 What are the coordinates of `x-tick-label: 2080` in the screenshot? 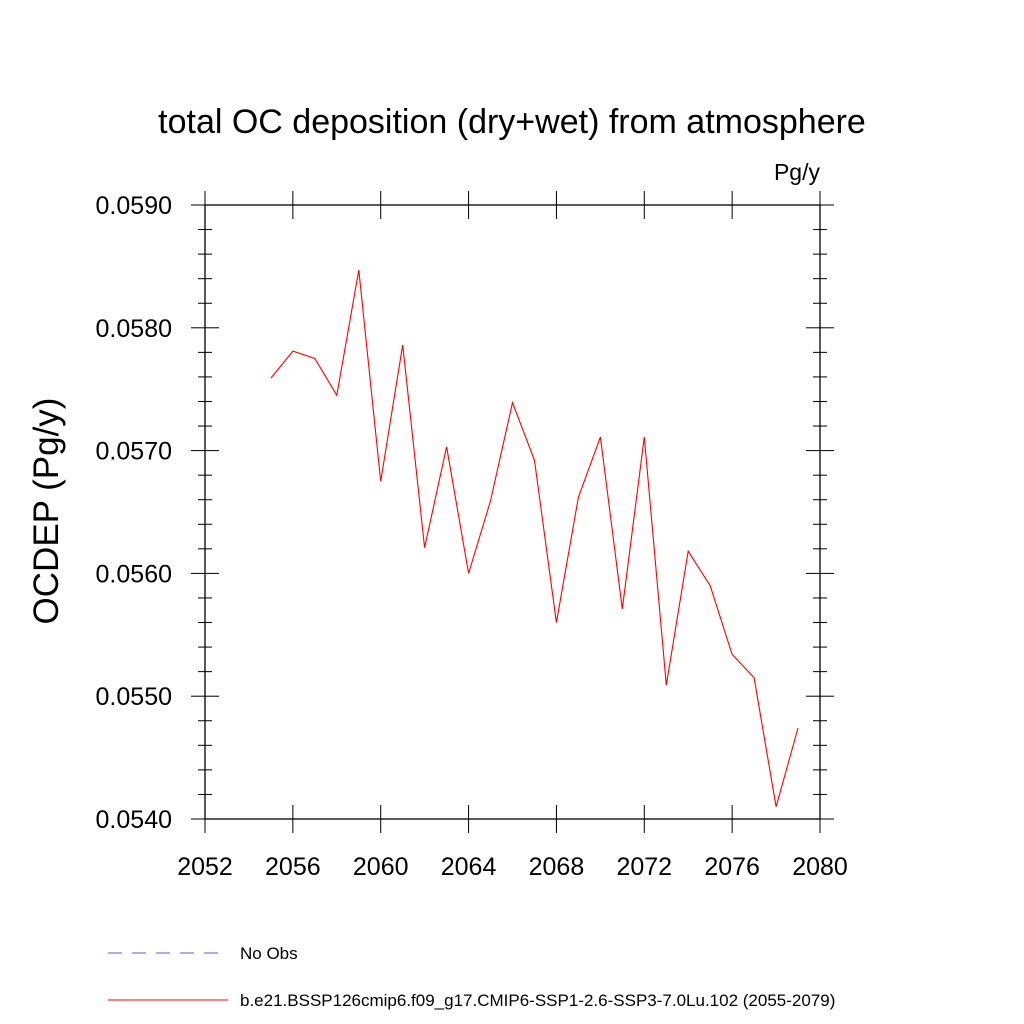 It's located at (820, 867).